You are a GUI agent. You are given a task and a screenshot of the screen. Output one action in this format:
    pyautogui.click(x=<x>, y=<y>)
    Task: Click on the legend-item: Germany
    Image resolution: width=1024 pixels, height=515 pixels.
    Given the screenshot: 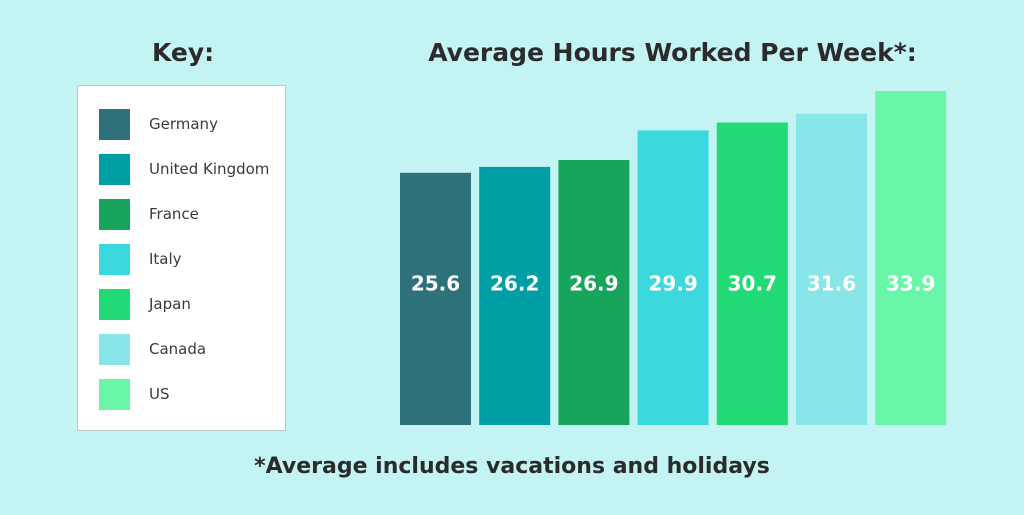 What is the action you would take?
    pyautogui.click(x=158, y=124)
    